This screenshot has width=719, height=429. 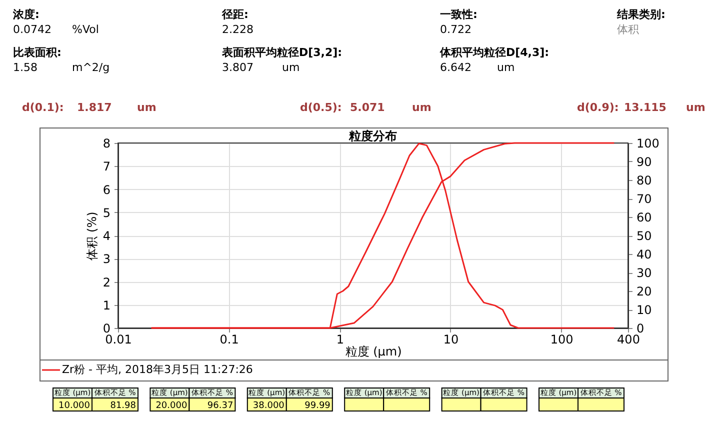 I want to click on y2-tick-label: 30, so click(x=644, y=273).